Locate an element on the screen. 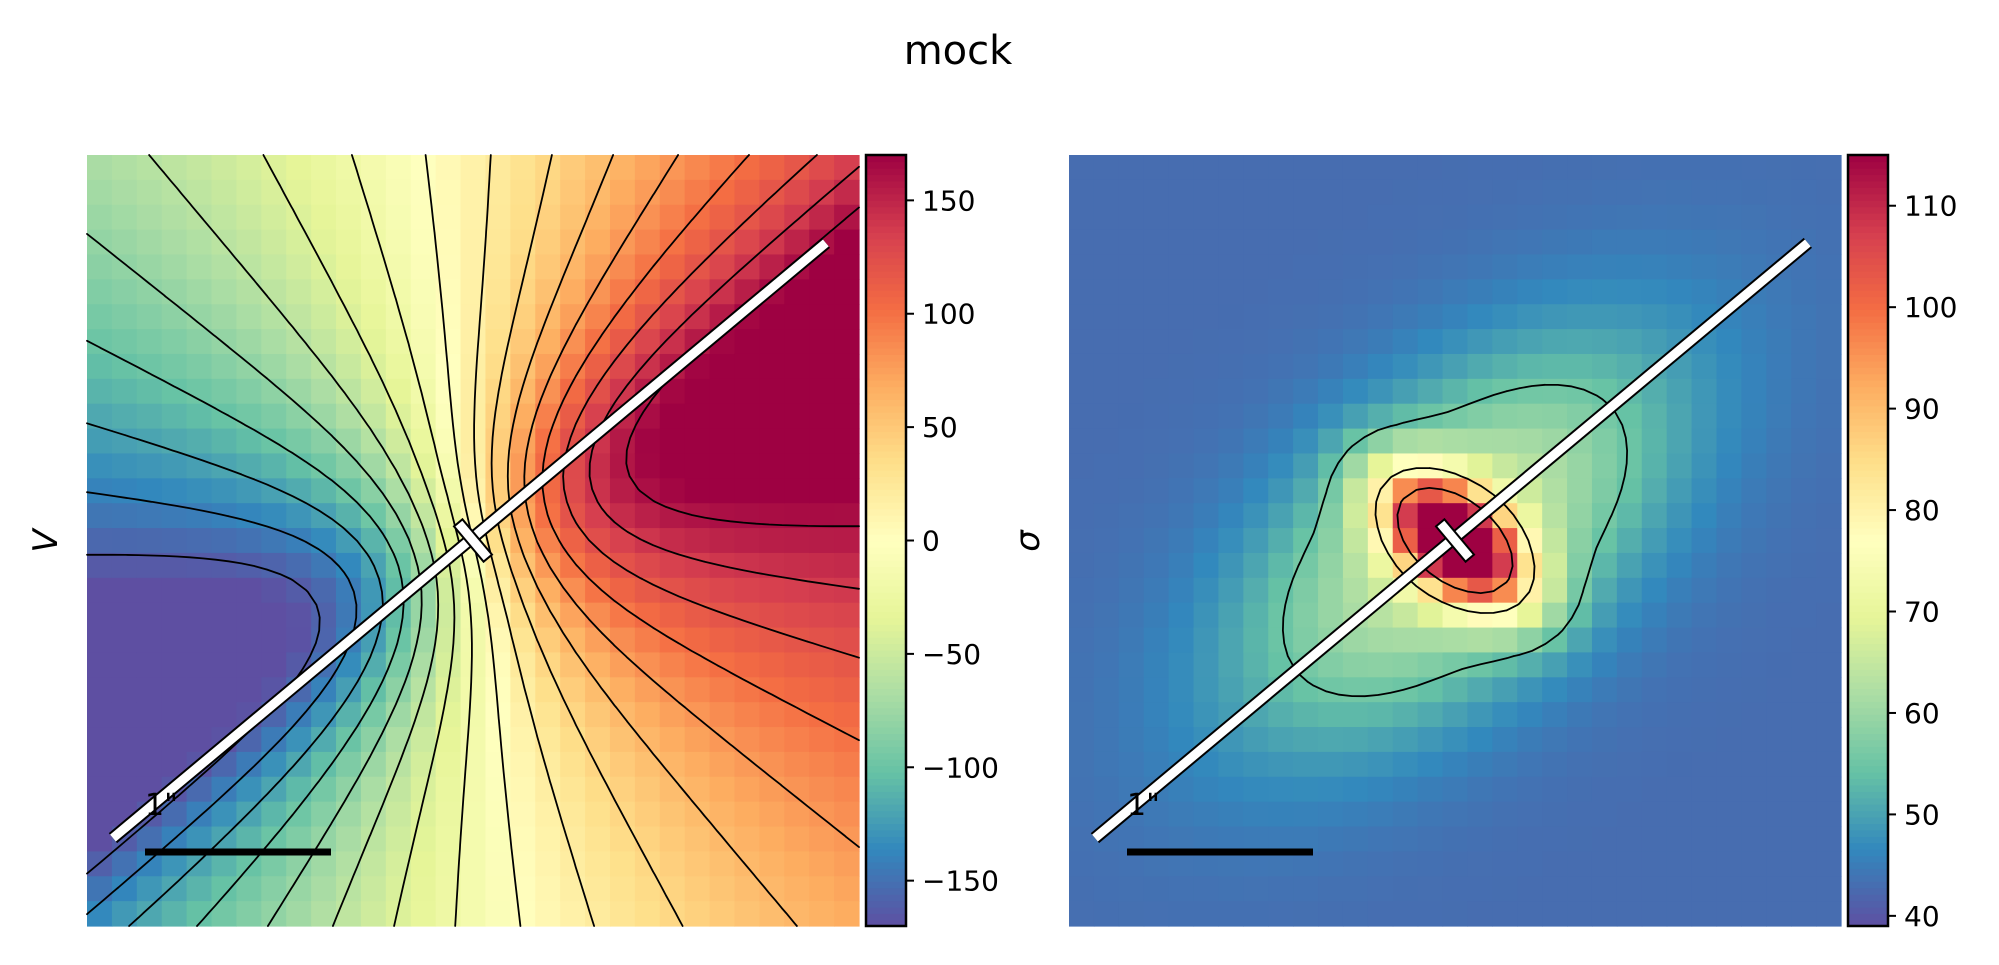  dispersion-colorbar-tick-label: 70 is located at coordinates (1922, 612).